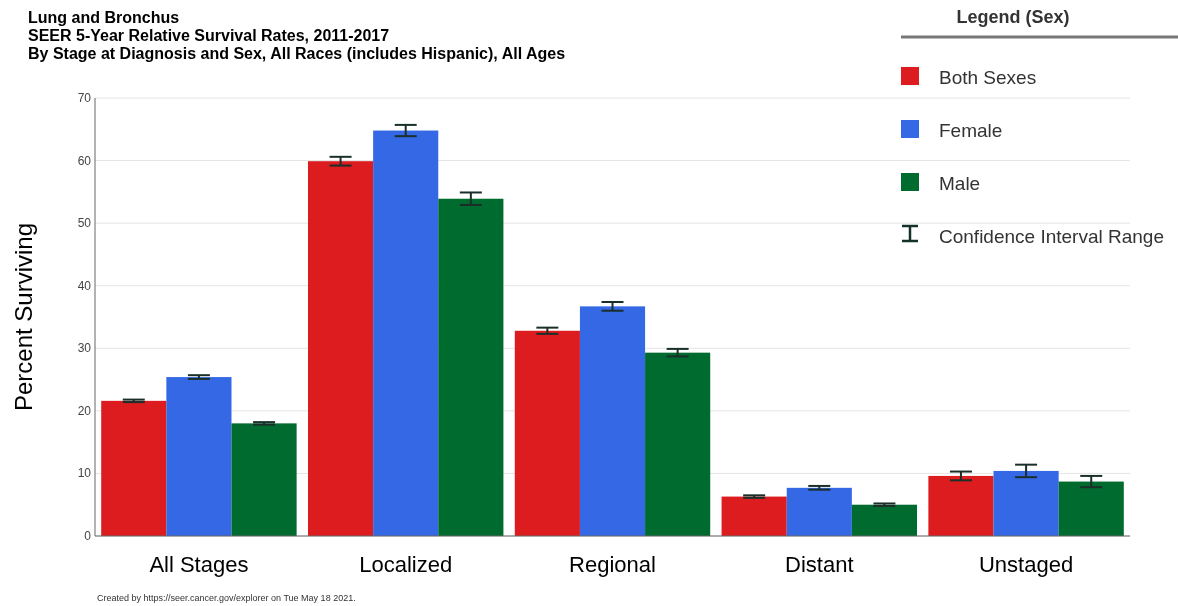  What do you see at coordinates (1026, 564) in the screenshot?
I see `x-tick-label: Unstaged` at bounding box center [1026, 564].